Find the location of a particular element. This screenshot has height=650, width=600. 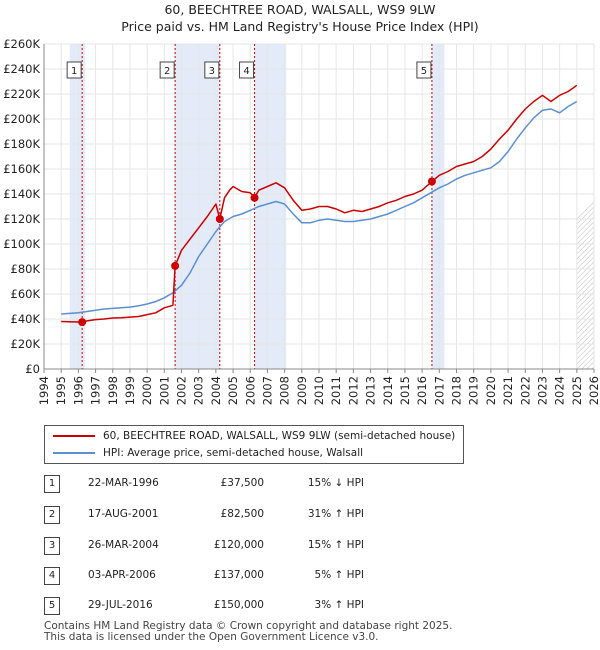

x-tick-label: 2003 is located at coordinates (199, 390).